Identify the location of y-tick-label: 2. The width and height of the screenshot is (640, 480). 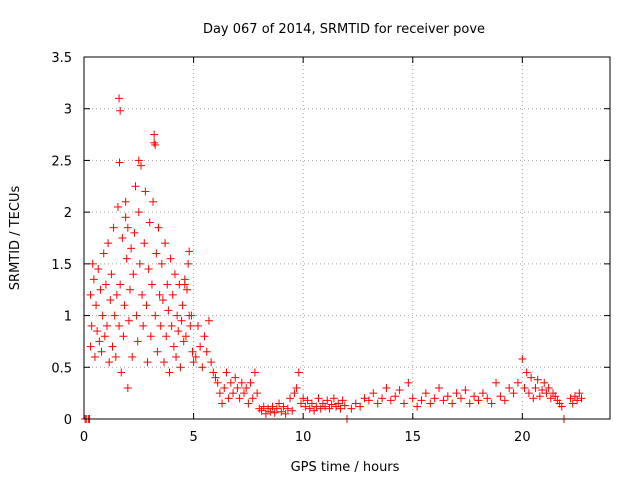
(68, 213).